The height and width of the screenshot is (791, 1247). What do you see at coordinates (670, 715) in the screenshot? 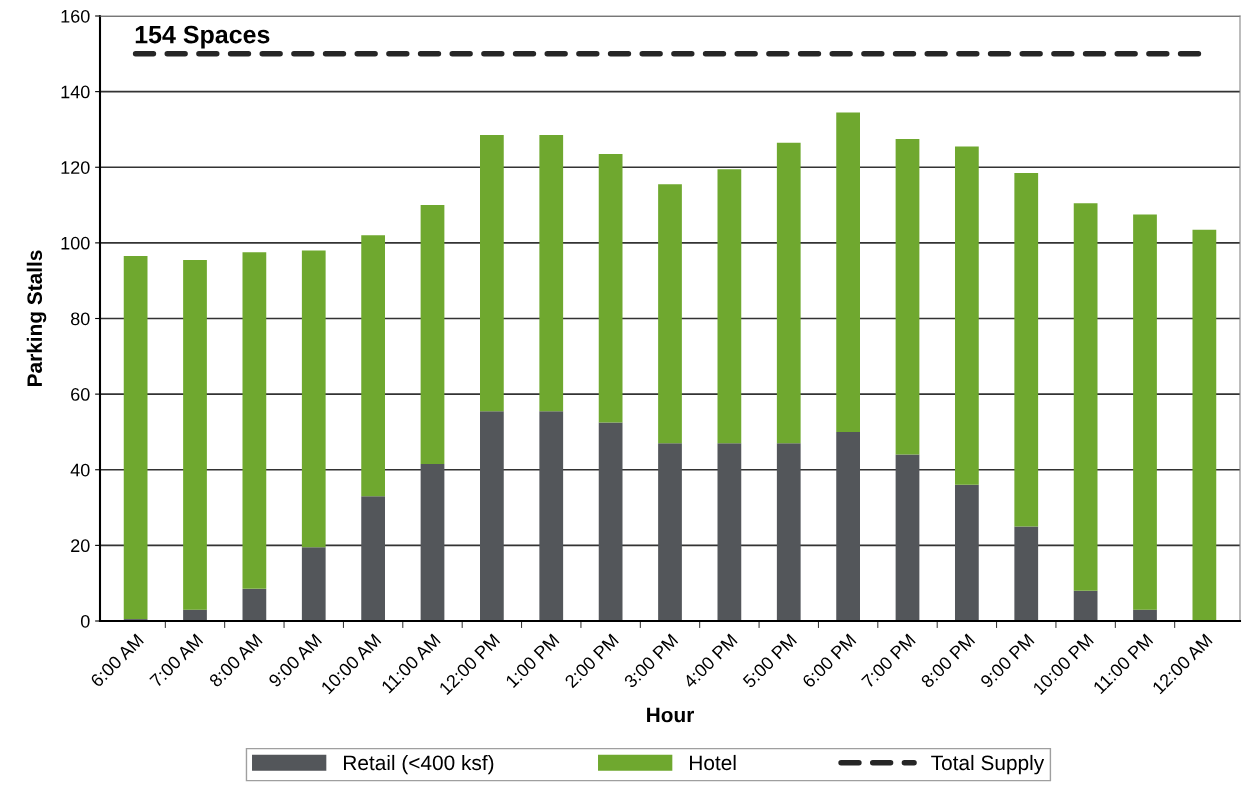
I see `x-axis-title: Hour` at bounding box center [670, 715].